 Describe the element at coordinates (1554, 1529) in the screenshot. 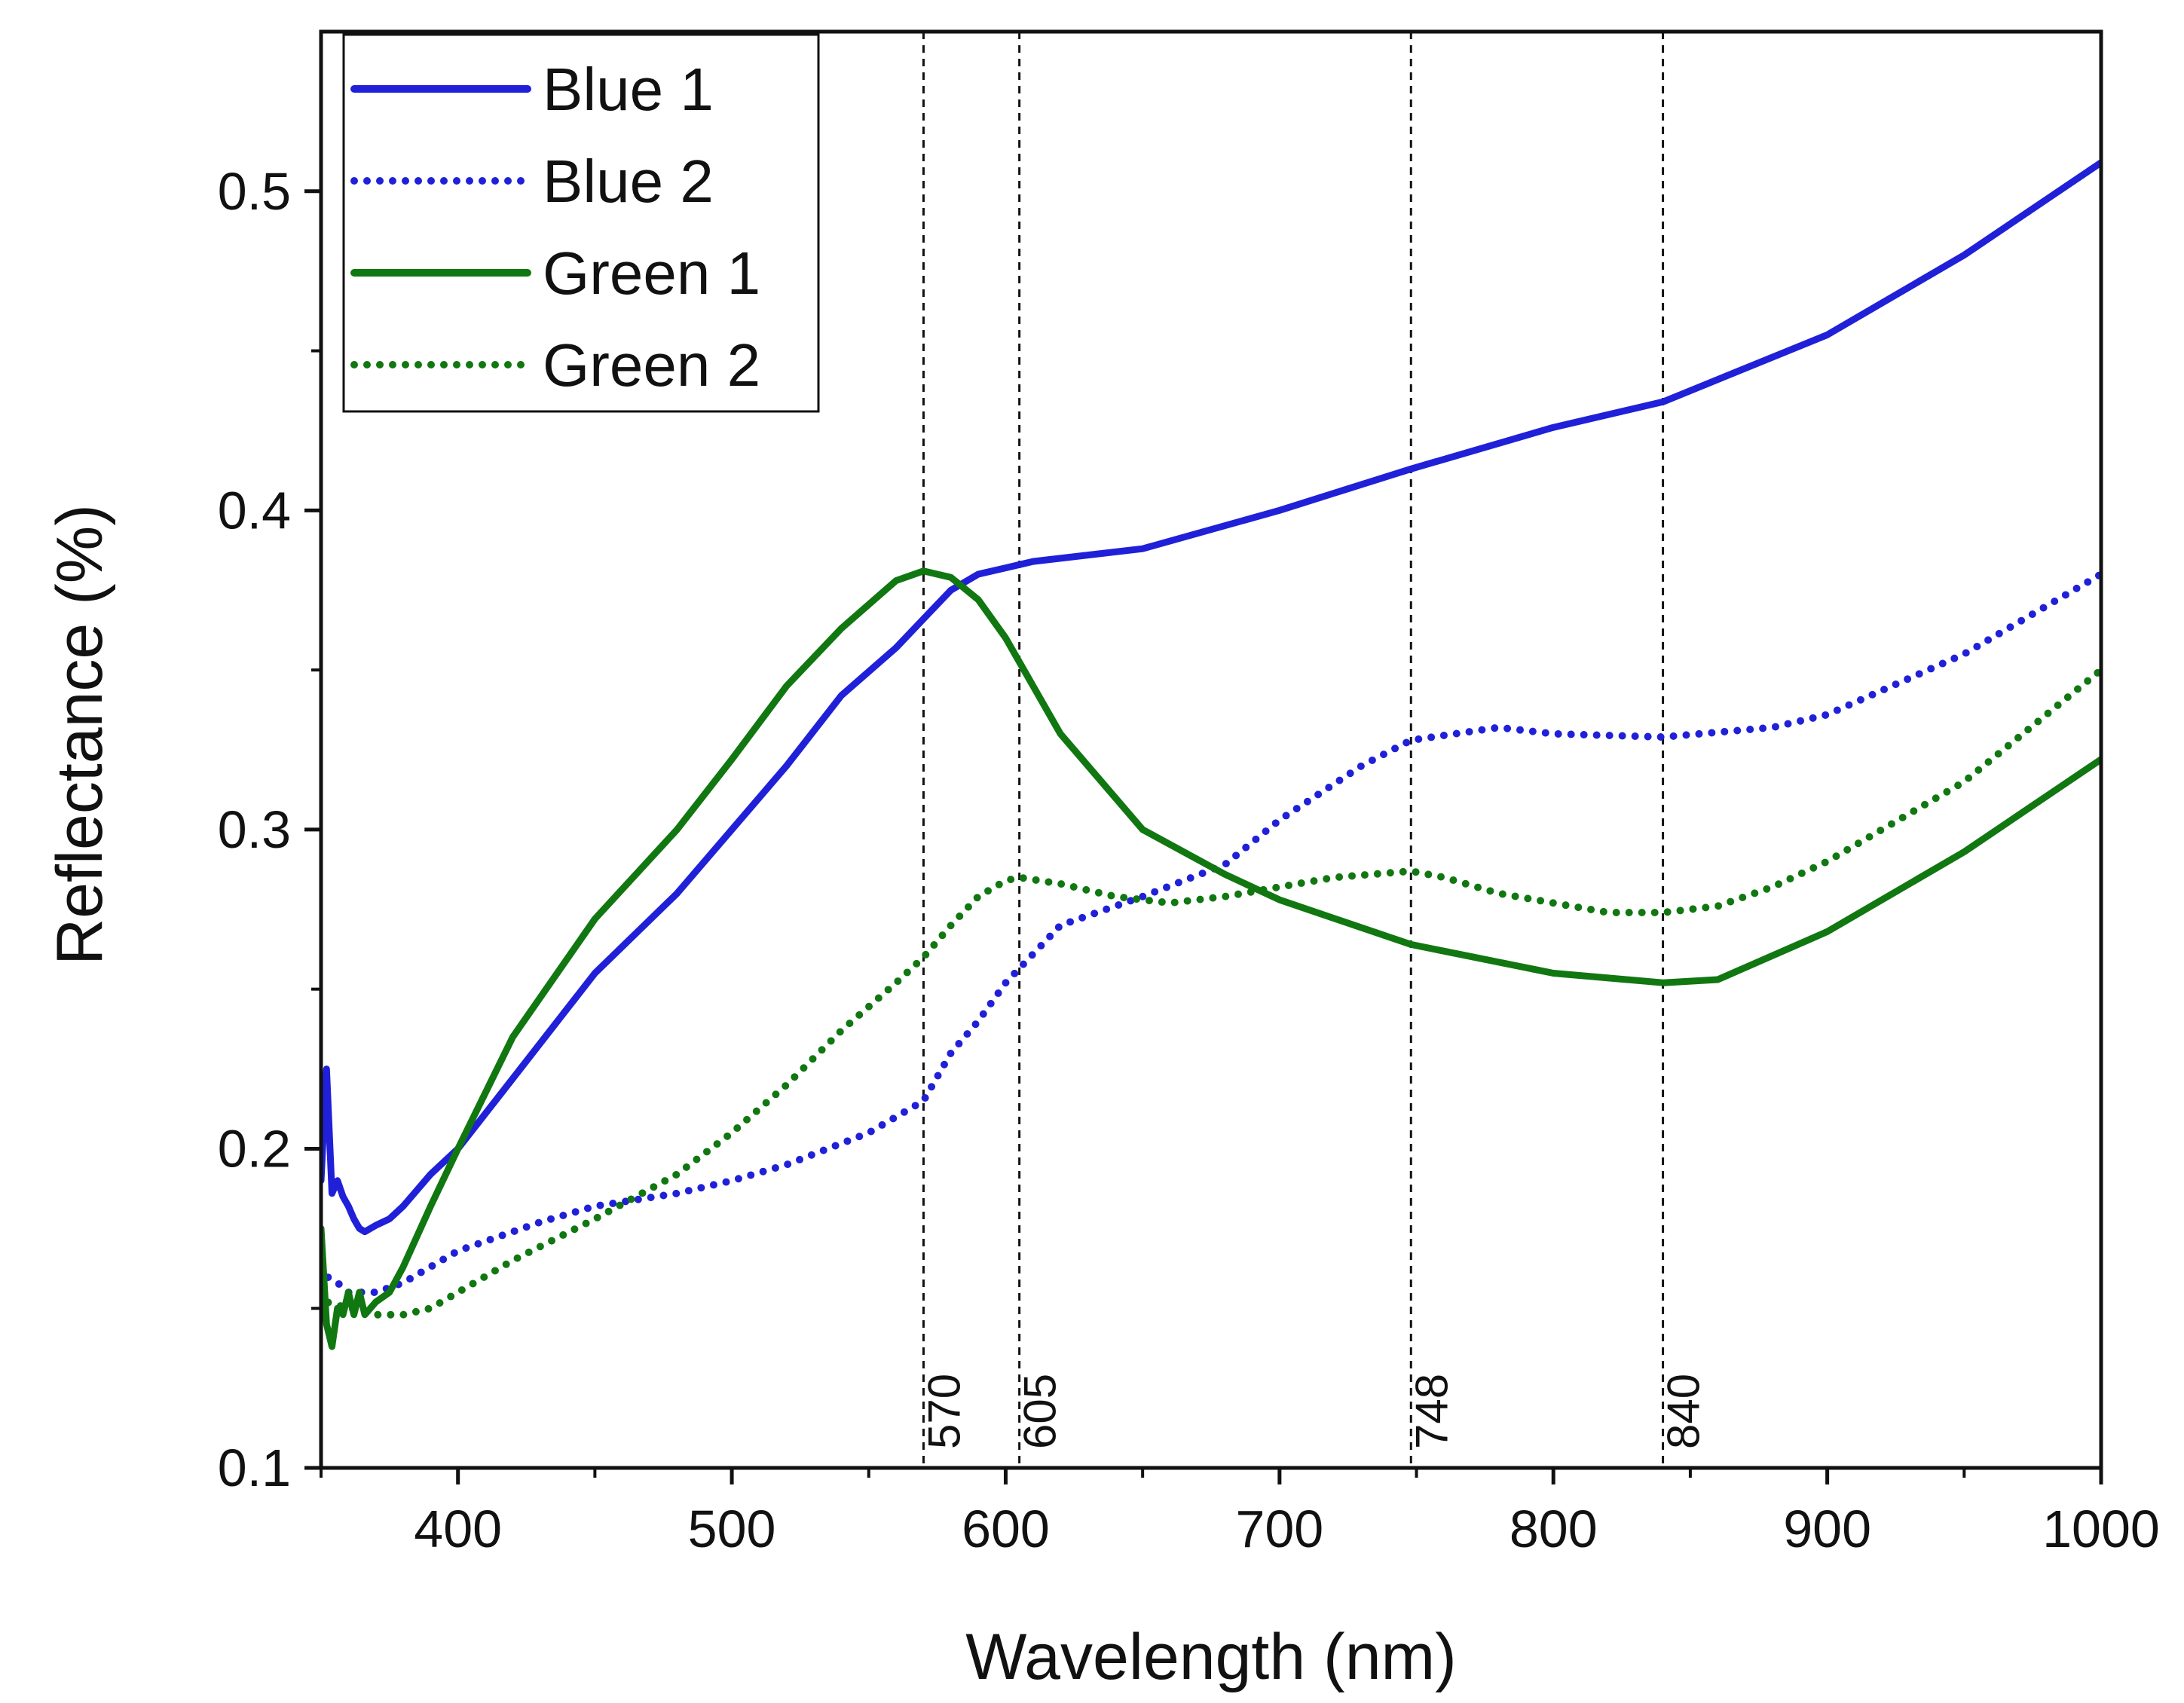

I see `x-tick-label: 800` at that location.